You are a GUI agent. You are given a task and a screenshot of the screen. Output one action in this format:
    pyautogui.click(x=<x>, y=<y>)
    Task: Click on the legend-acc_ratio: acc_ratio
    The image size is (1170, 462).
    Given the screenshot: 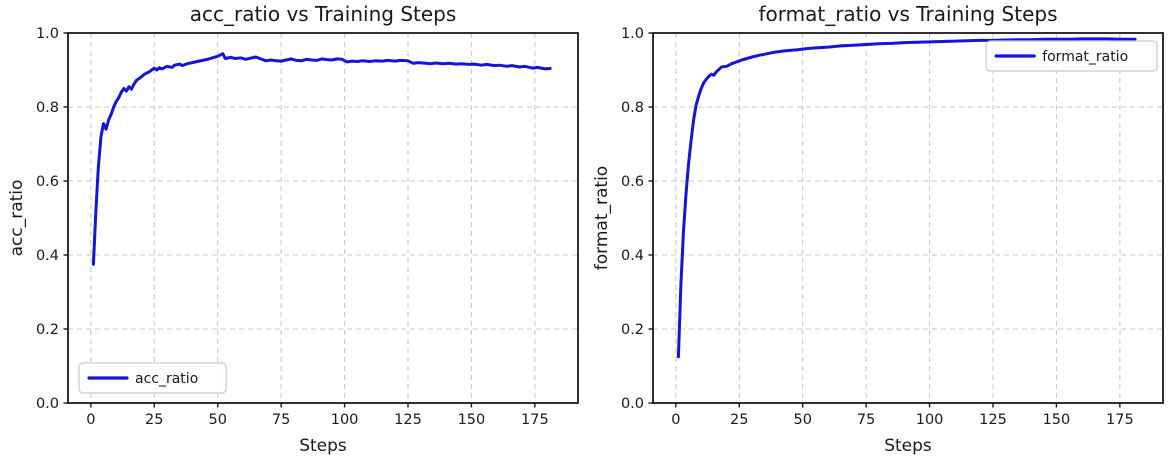 What is the action you would take?
    pyautogui.click(x=152, y=378)
    